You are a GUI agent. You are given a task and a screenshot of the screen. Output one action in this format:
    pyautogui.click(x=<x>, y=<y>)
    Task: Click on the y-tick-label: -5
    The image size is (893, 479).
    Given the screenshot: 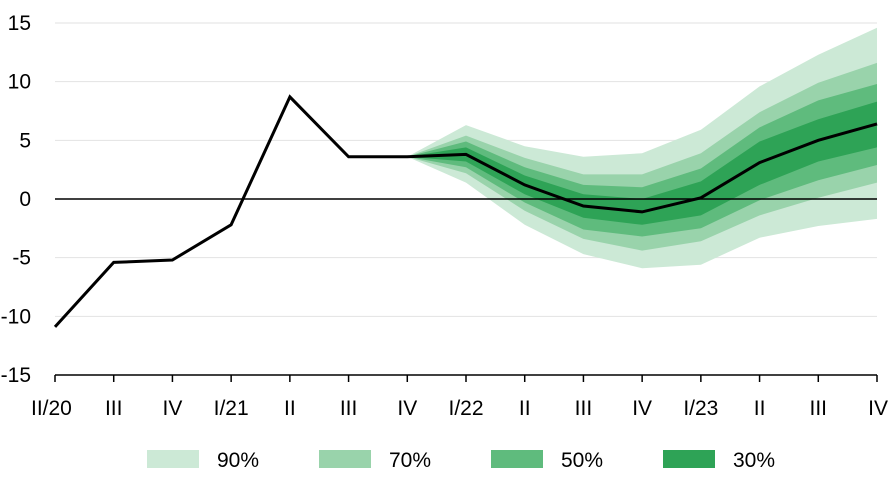 What is the action you would take?
    pyautogui.click(x=21, y=258)
    